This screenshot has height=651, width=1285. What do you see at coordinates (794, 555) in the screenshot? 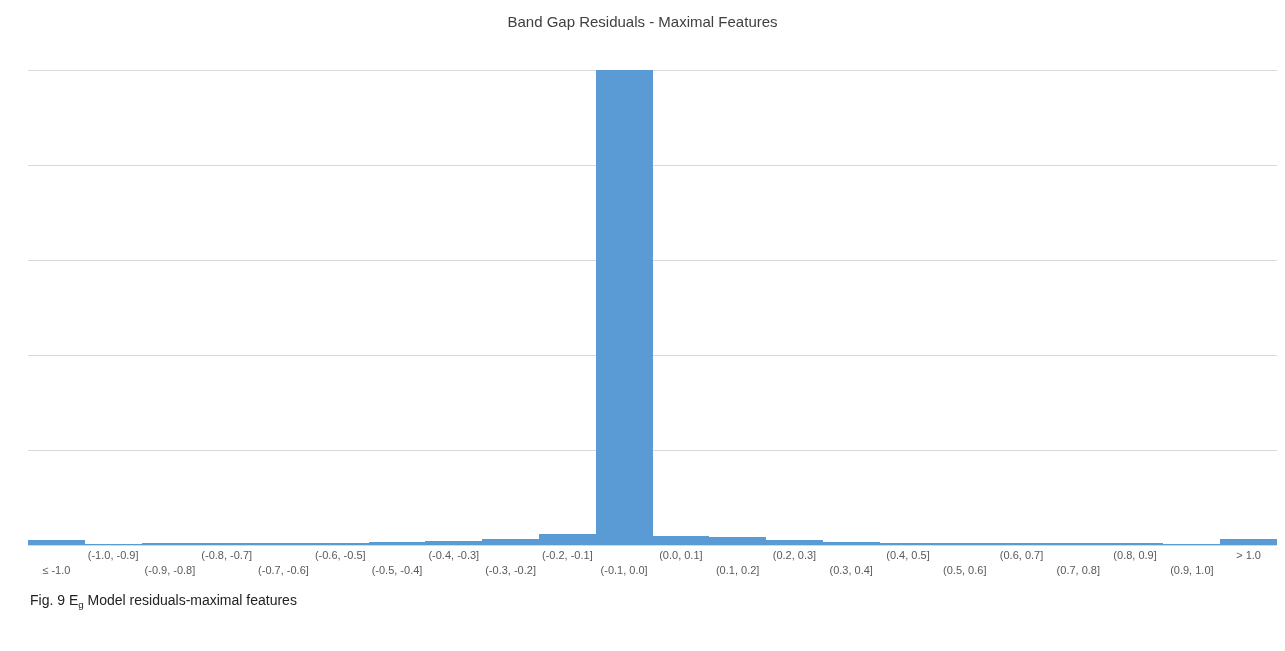
I see `x-tick-label: (0.2, 0.3]` at bounding box center [794, 555].